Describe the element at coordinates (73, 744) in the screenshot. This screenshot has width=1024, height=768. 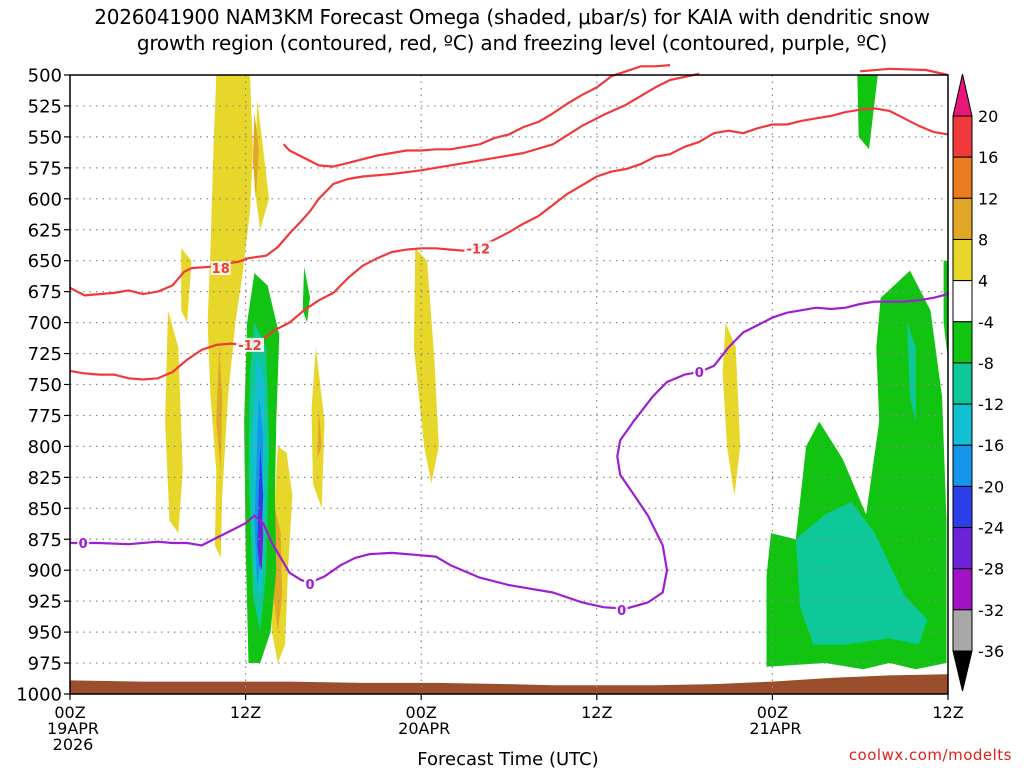
I see `x-tick-label: 2026` at that location.